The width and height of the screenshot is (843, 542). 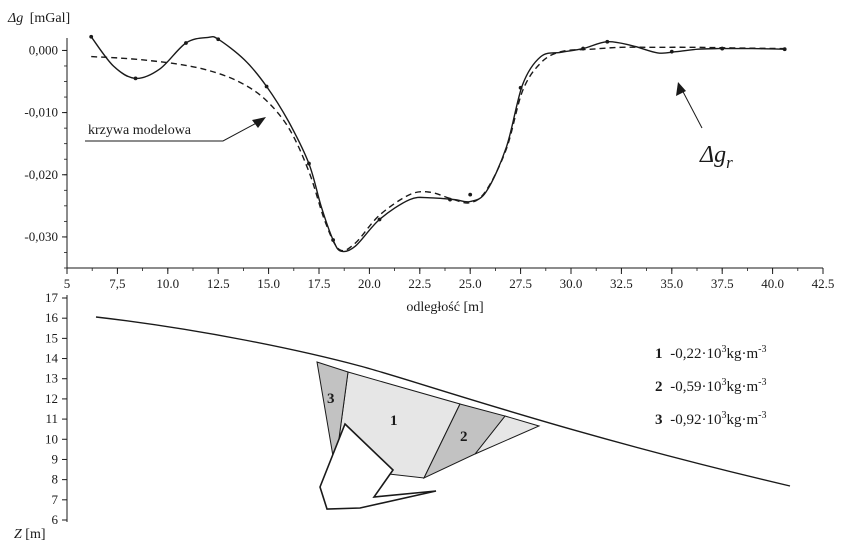 What do you see at coordinates (464, 437) in the screenshot?
I see `region-2-label: 2` at bounding box center [464, 437].